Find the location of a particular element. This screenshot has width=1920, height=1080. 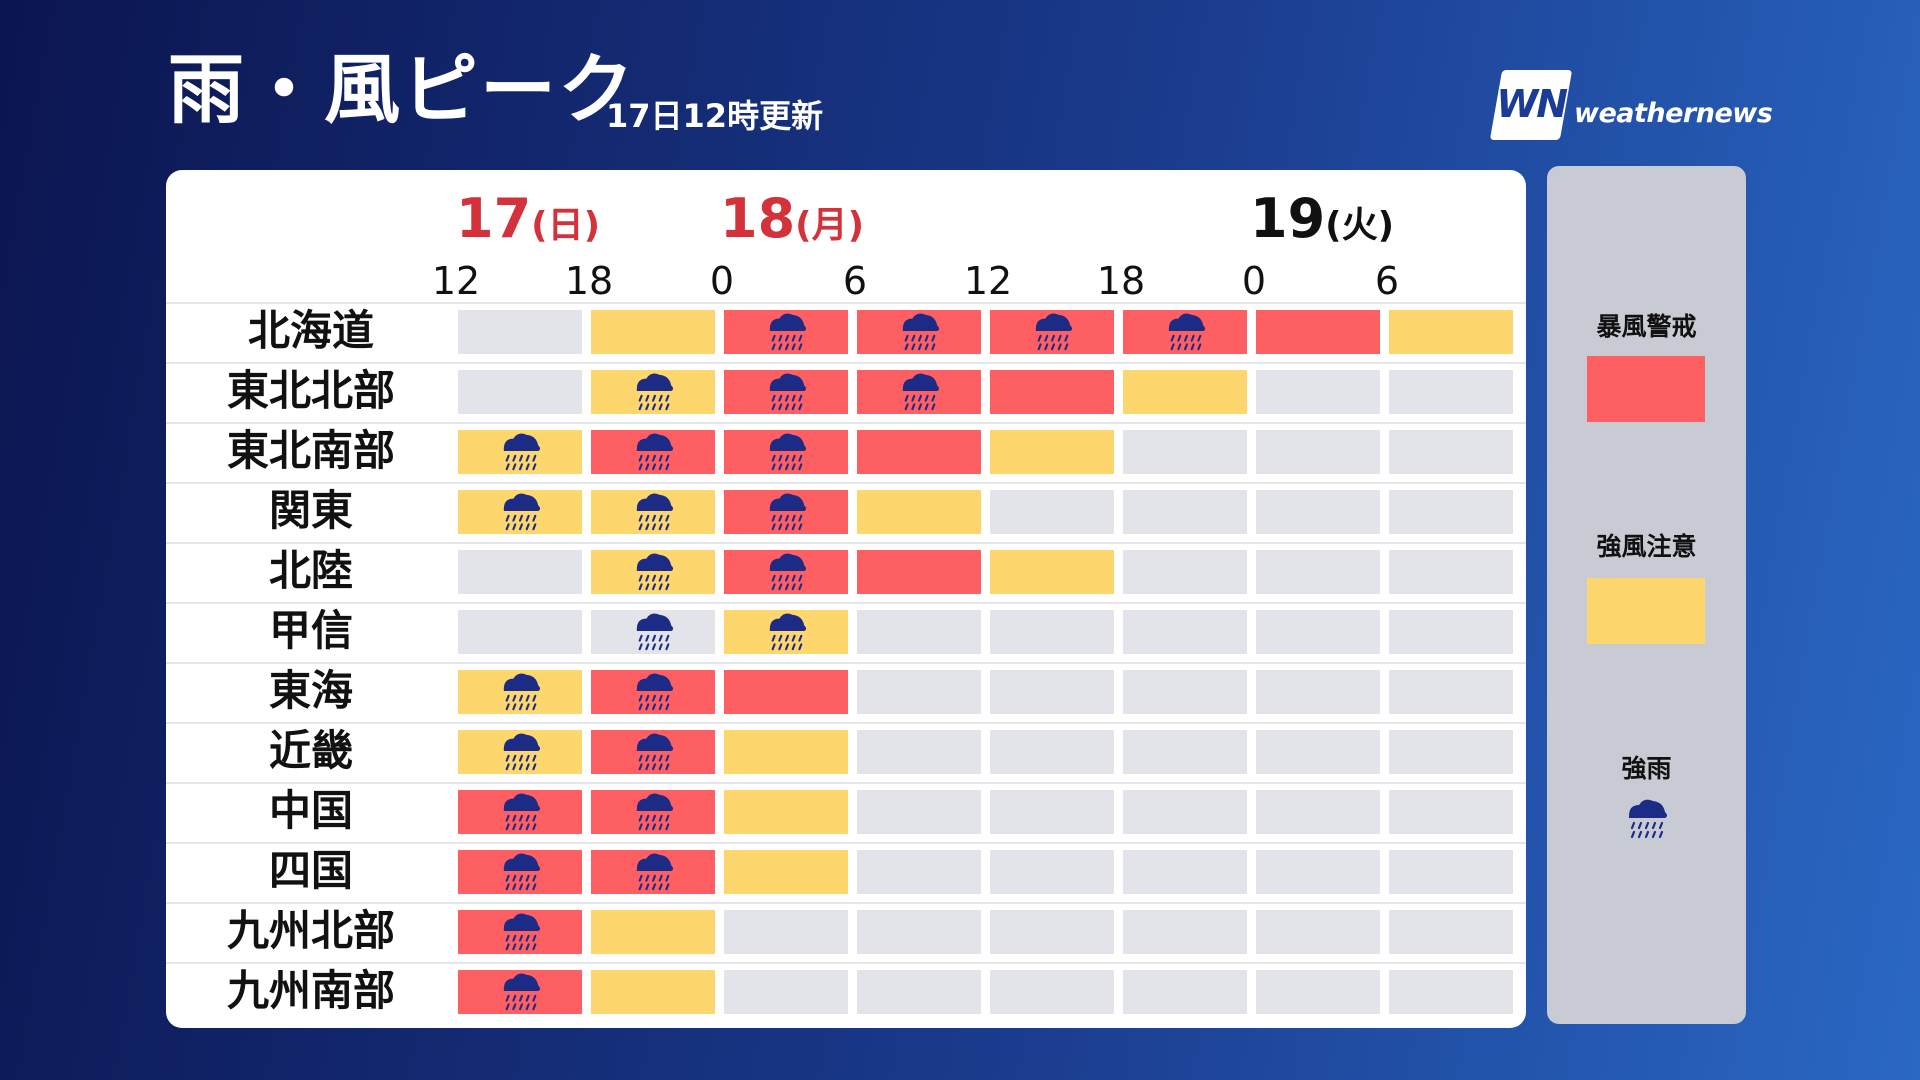

day-label-17: 17(日) is located at coordinates (528, 218).